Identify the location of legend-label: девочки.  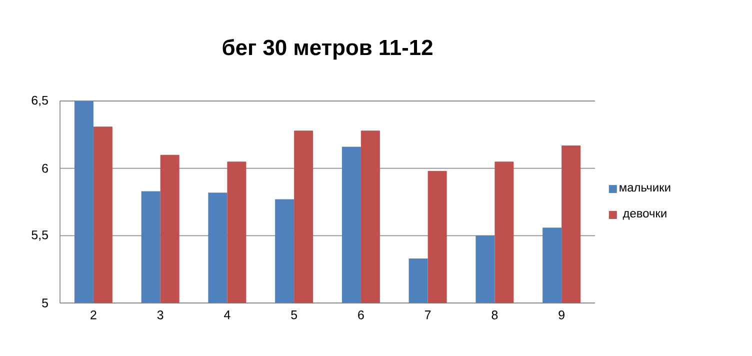
(644, 215).